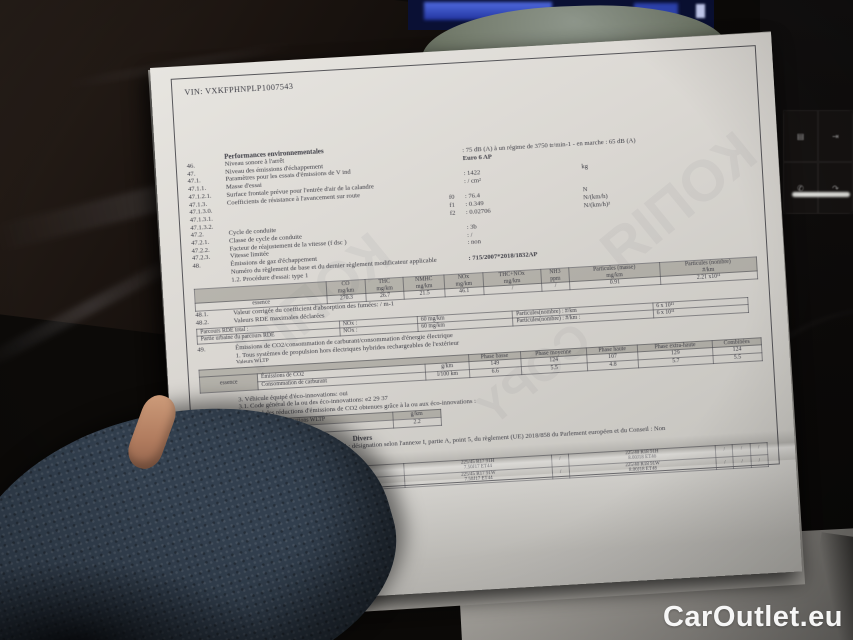  I want to click on steering-menu-icon: ▤, so click(800, 136).